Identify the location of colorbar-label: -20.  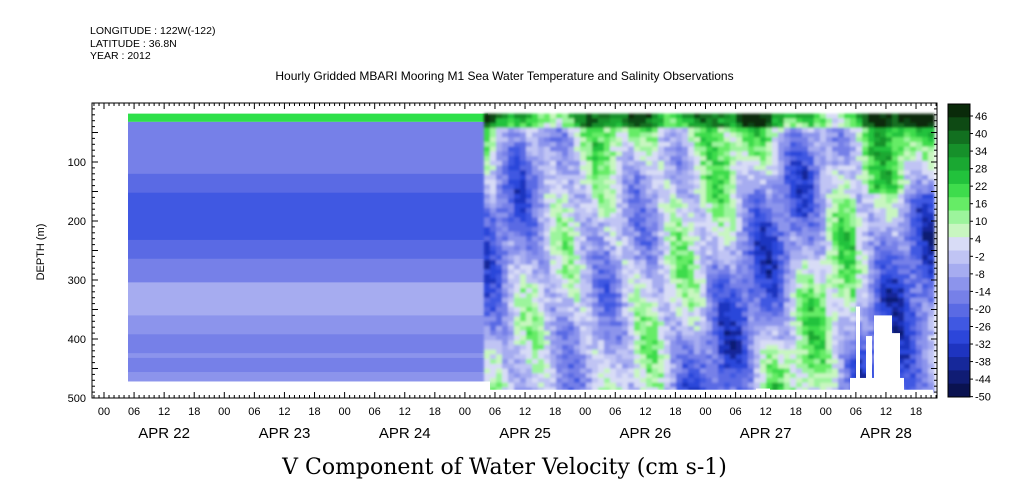
(983, 310).